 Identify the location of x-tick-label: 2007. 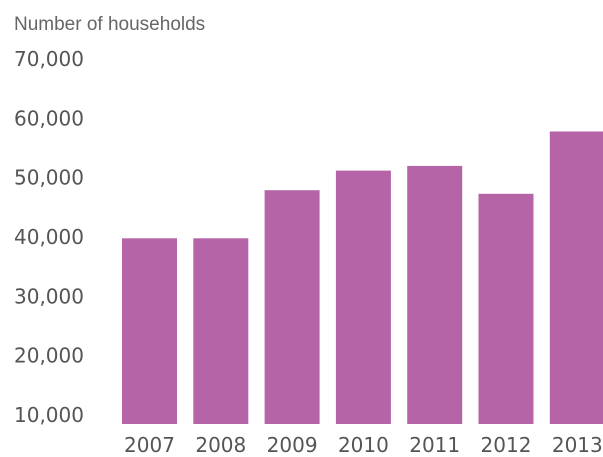
(149, 445).